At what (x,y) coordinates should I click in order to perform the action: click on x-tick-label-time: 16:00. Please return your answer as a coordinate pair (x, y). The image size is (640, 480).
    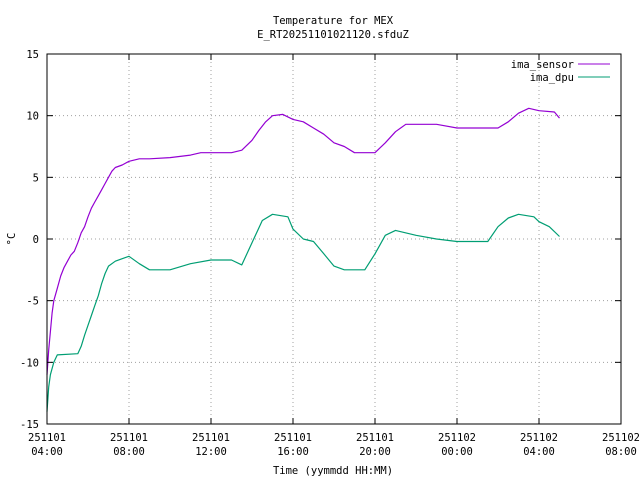
    Looking at the image, I should click on (293, 452).